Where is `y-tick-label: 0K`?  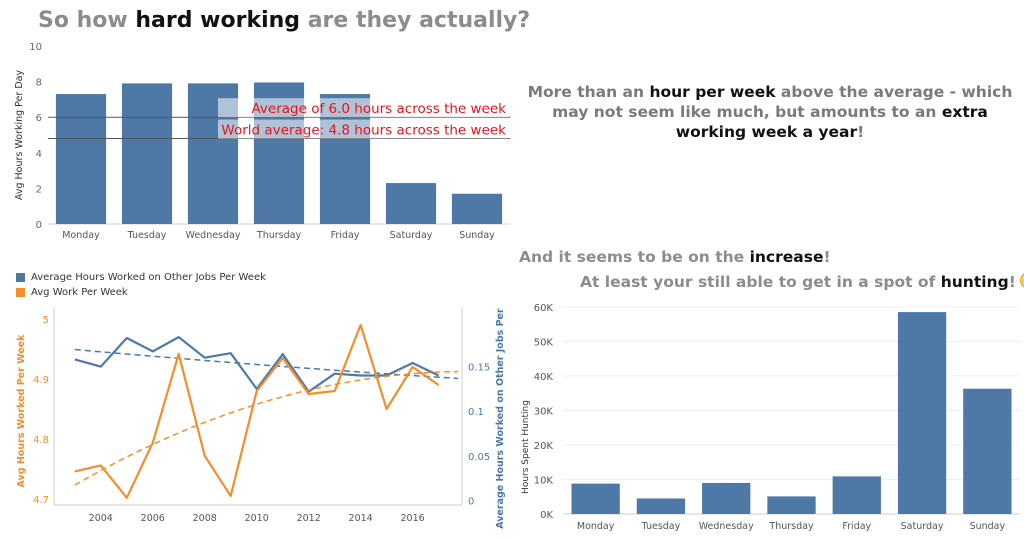 y-tick-label: 0K is located at coordinates (546, 515).